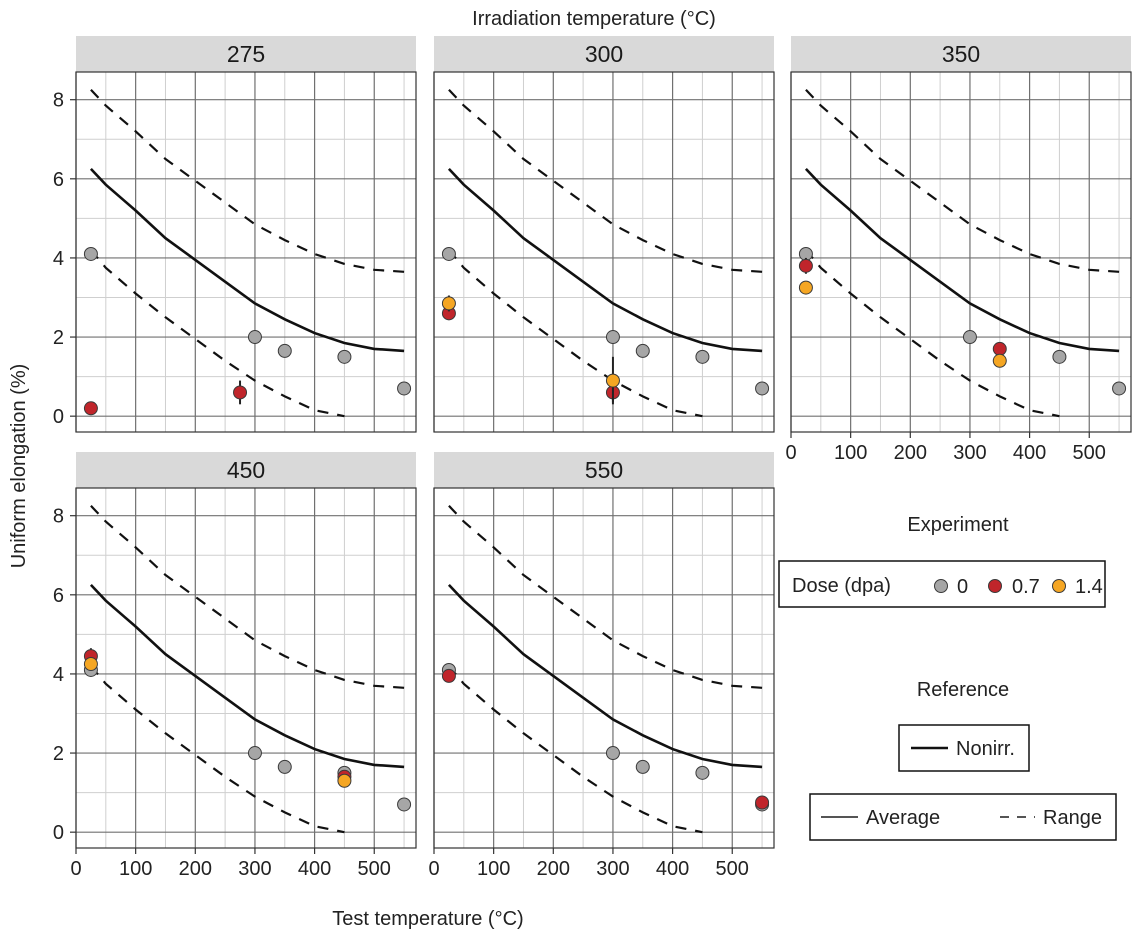  I want to click on legend-linetype: Average Range, so click(963, 817).